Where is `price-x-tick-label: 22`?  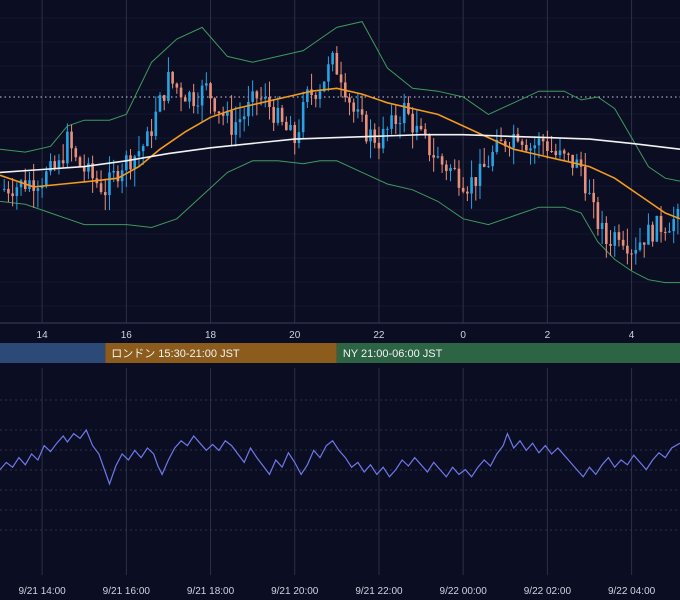 price-x-tick-label: 22 is located at coordinates (379, 335).